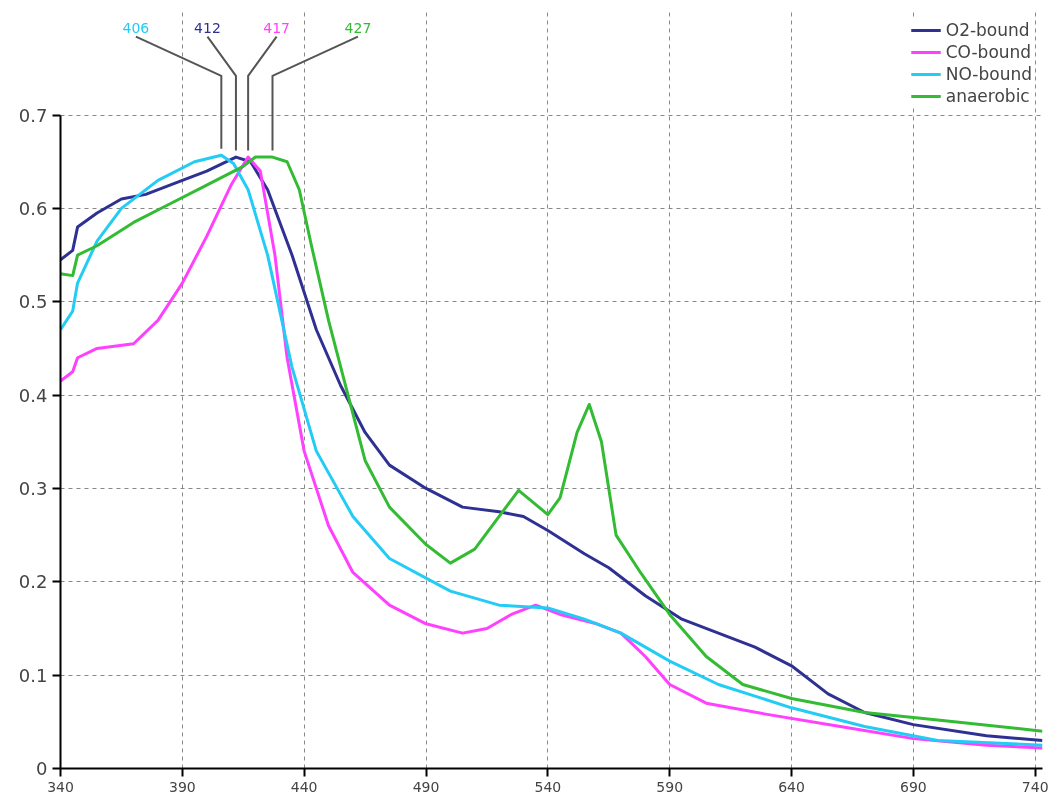  Describe the element at coordinates (988, 74) in the screenshot. I see `legend-label: NO-bound` at that location.